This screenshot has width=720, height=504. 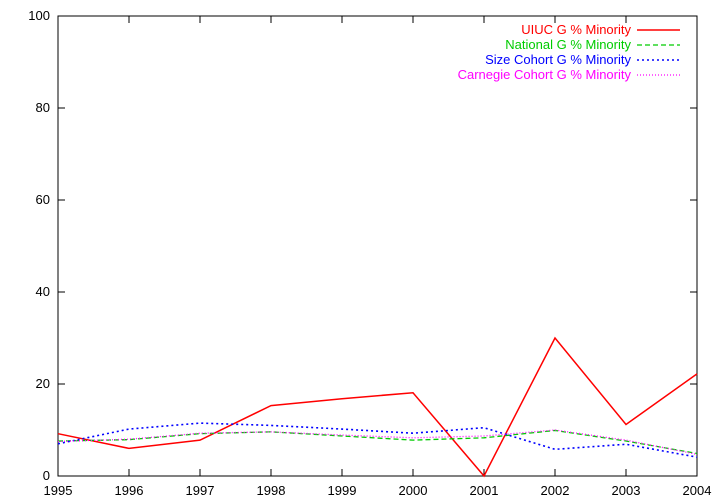 I want to click on y-tick-label: 20, so click(x=43, y=383).